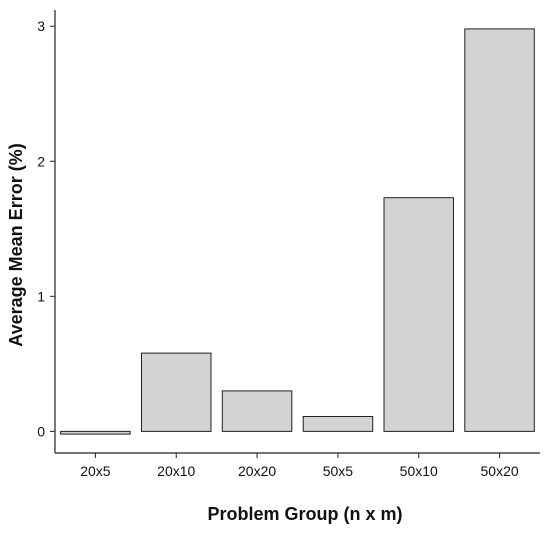 The image size is (550, 533). I want to click on y-tick-label-3: 3, so click(41, 26).